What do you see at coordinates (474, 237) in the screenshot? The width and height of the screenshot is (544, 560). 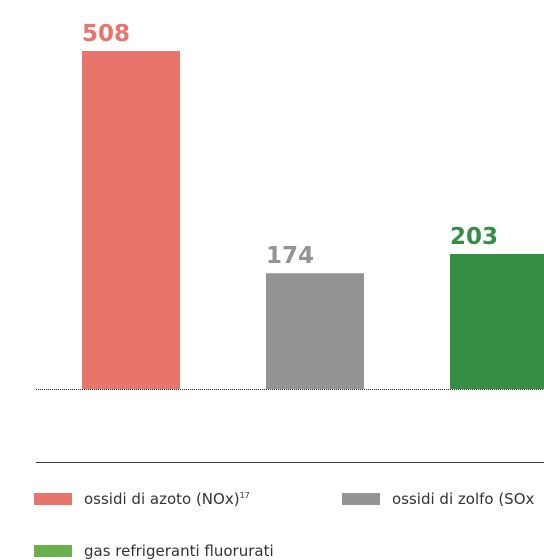 I see `value-label-fluorinated-gas: 203` at bounding box center [474, 237].